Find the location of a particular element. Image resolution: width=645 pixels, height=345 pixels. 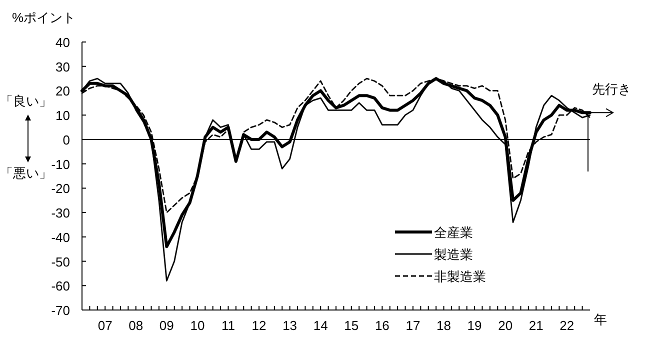

y-tick-label: 30 is located at coordinates (63, 66).